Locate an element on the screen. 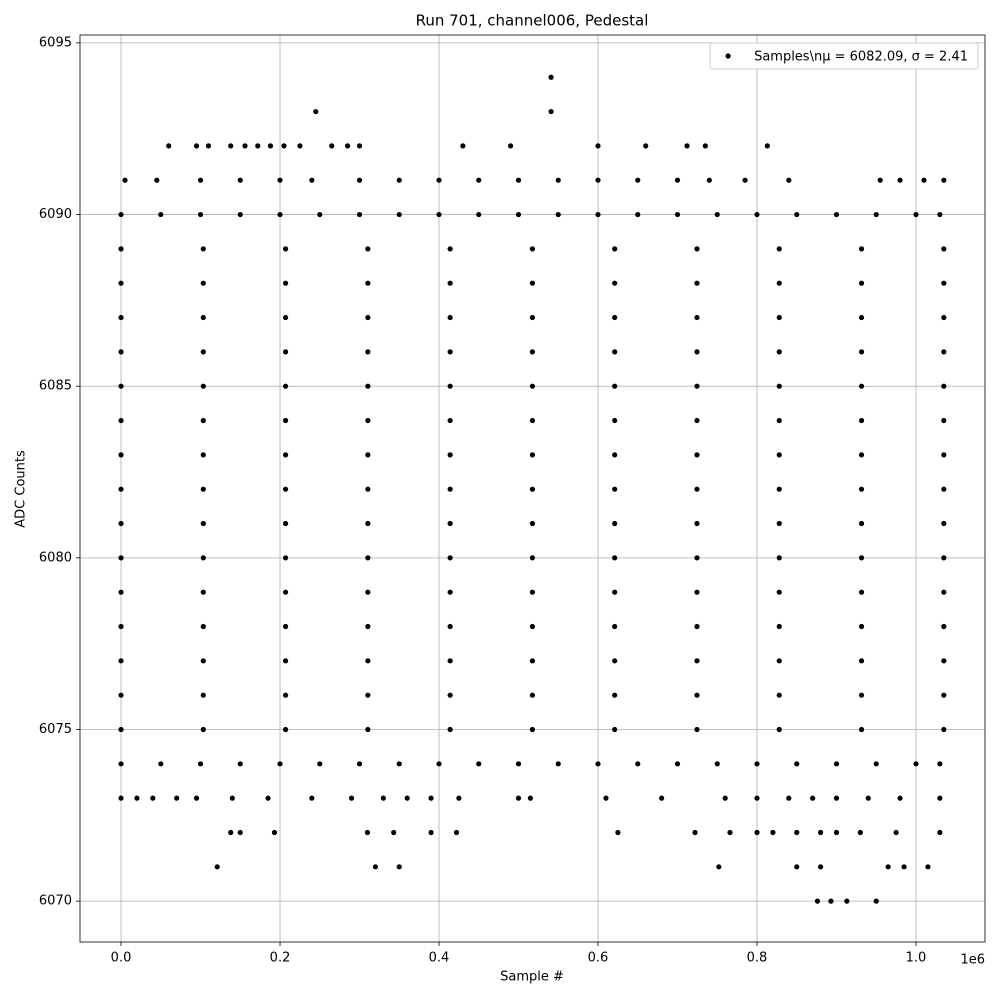  legend-label: Samples\nμ = 6082.09, σ = 2.41 is located at coordinates (861, 57).